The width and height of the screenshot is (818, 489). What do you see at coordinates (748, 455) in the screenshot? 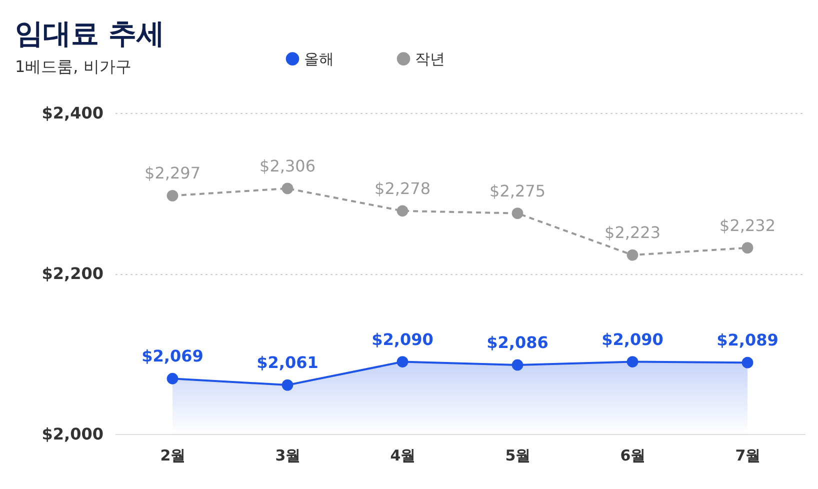
I see `x-tick-label: 7월` at bounding box center [748, 455].